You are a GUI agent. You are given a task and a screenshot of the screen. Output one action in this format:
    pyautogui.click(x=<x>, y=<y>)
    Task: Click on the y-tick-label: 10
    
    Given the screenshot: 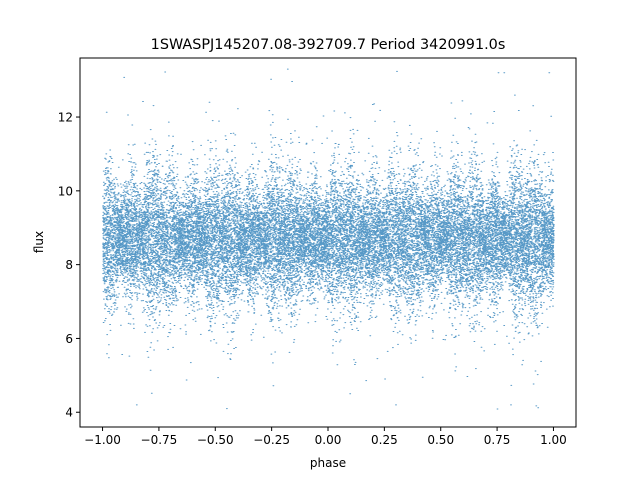 What is the action you would take?
    pyautogui.click(x=65, y=191)
    